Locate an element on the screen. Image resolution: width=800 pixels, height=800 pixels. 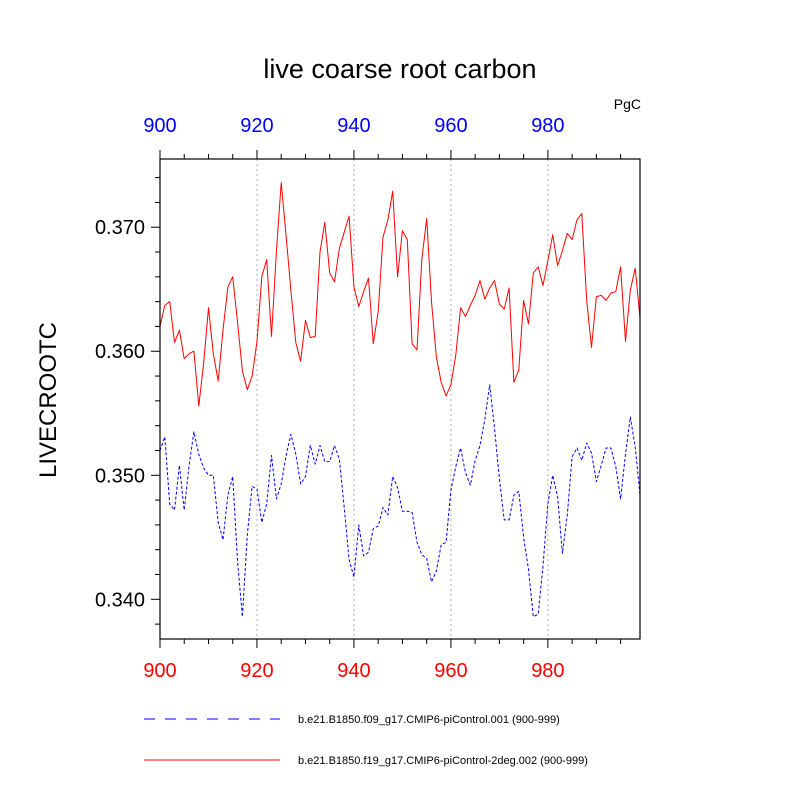
chart-title: live coarse root carbon is located at coordinates (399, 69).